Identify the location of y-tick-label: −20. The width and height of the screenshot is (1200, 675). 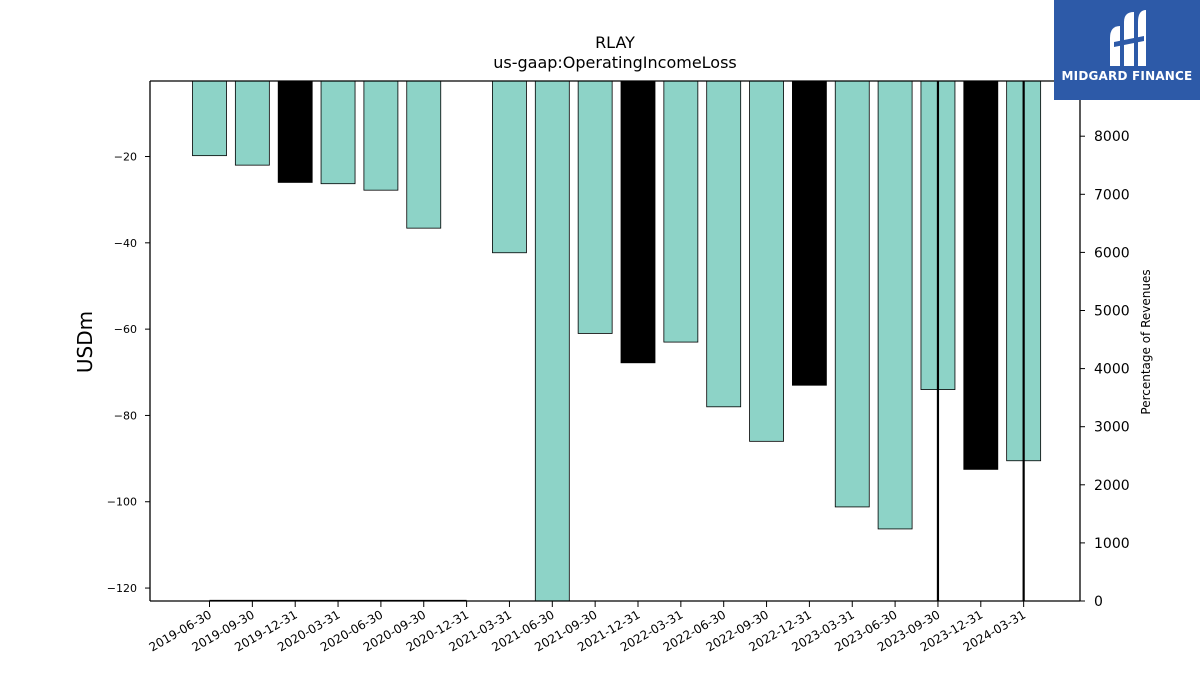
(125, 157).